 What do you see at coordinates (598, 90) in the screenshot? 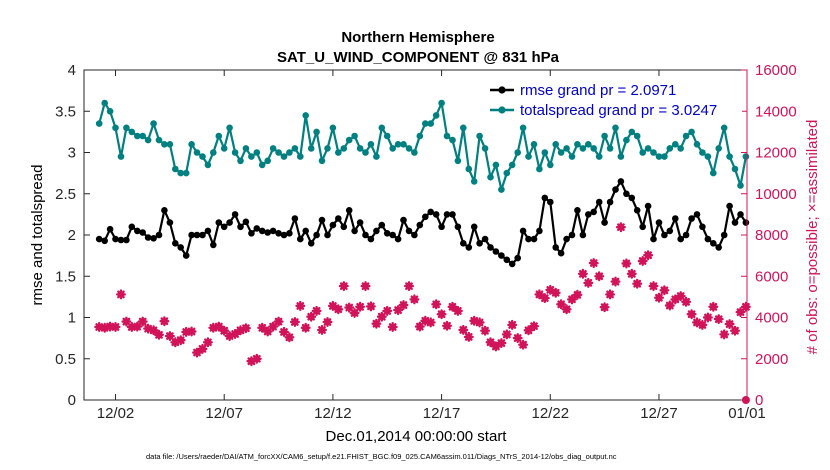
I see `legend-rmse-label: rmse grand pr = 2.0971` at bounding box center [598, 90].